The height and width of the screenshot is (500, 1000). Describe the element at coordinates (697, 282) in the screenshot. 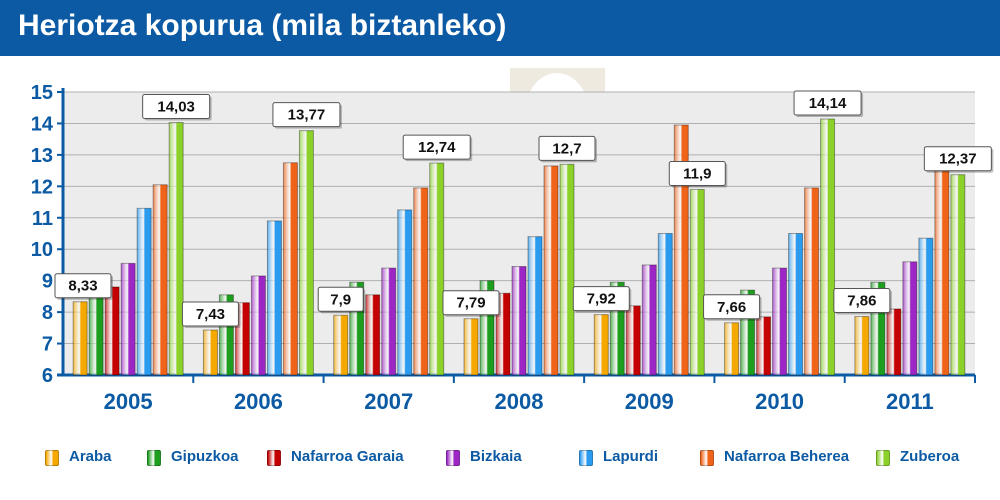

I see `bar-zuberoa-2009` at that location.